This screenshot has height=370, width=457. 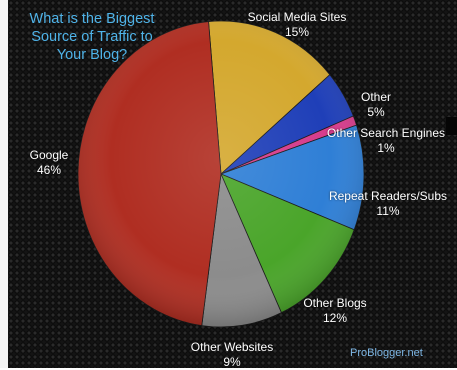 What do you see at coordinates (335, 303) in the screenshot?
I see `slice-label-other-blogs-name: Other Blogs` at bounding box center [335, 303].